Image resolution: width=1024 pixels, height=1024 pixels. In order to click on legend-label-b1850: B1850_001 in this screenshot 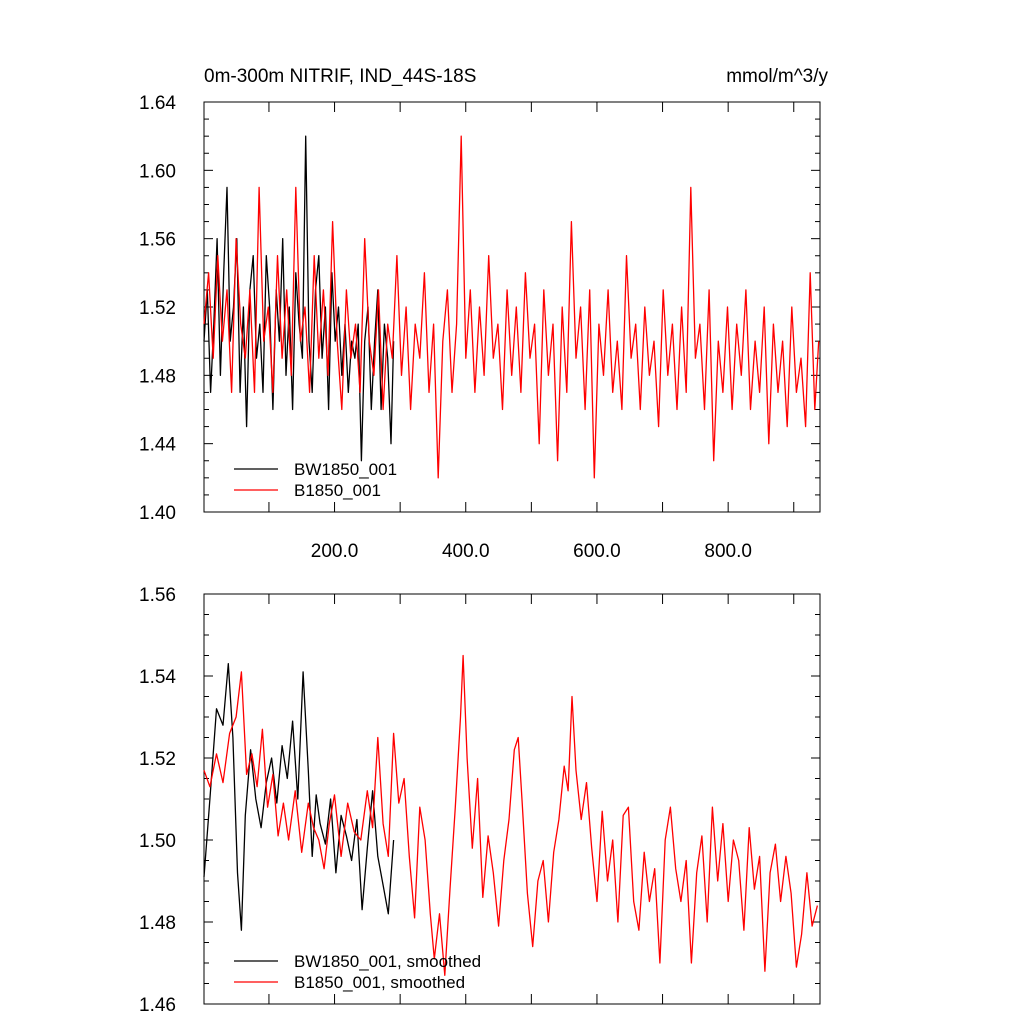, I will do `click(337, 490)`.